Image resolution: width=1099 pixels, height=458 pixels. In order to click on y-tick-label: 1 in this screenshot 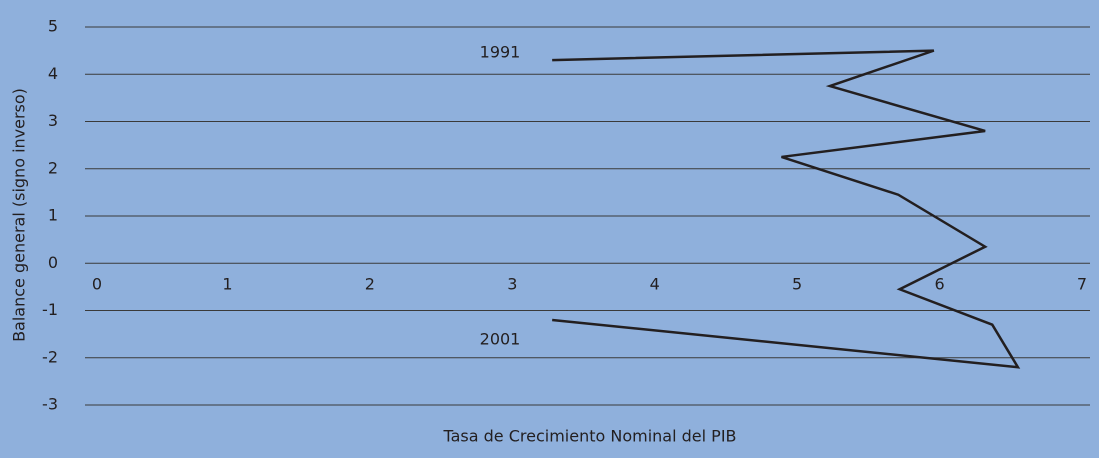, I will do `click(53, 215)`.